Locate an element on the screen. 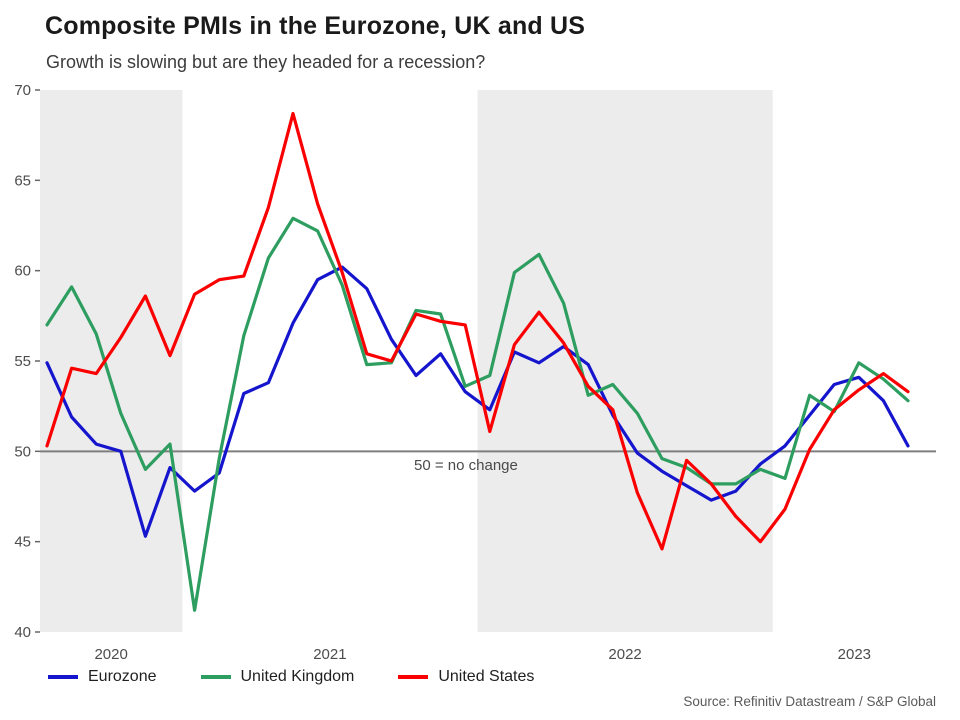  y-axis-tick-label: 65 is located at coordinates (22, 180).